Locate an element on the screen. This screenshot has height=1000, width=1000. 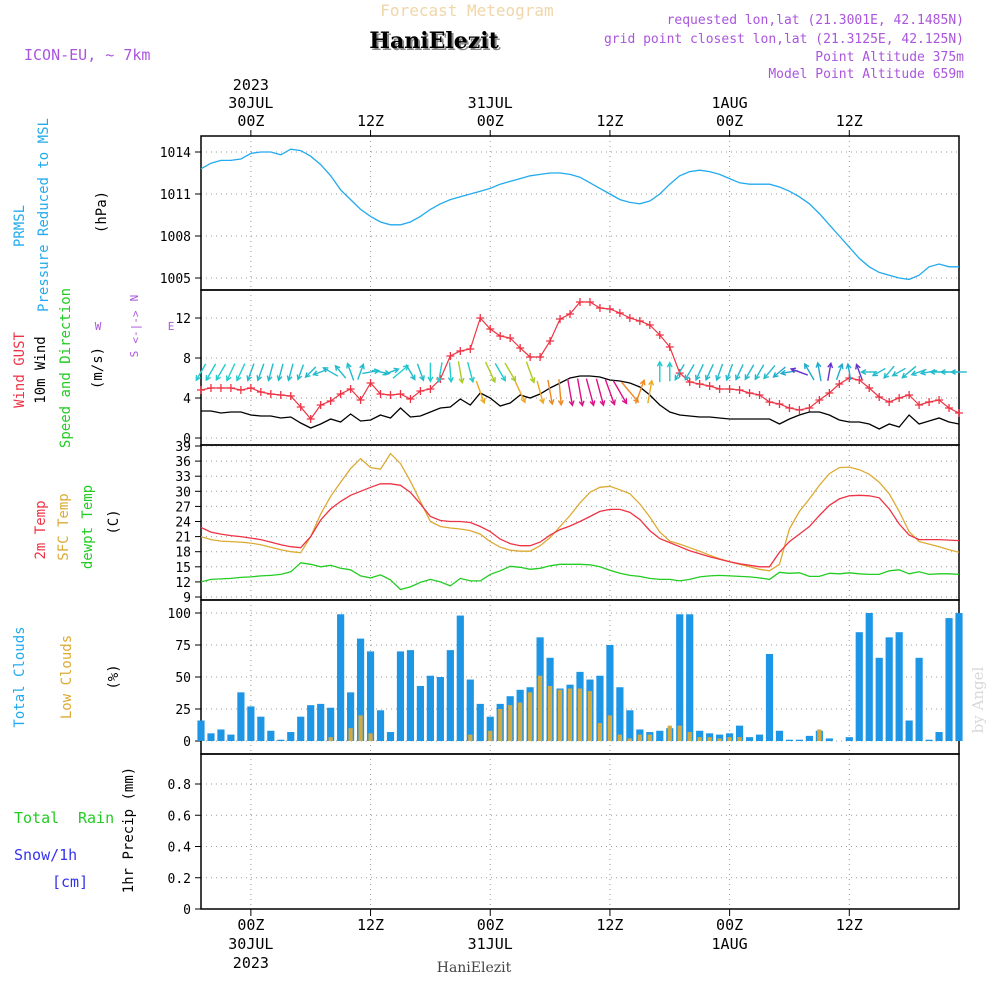
p5-ytick-label: 0.2 is located at coordinates (179, 879).